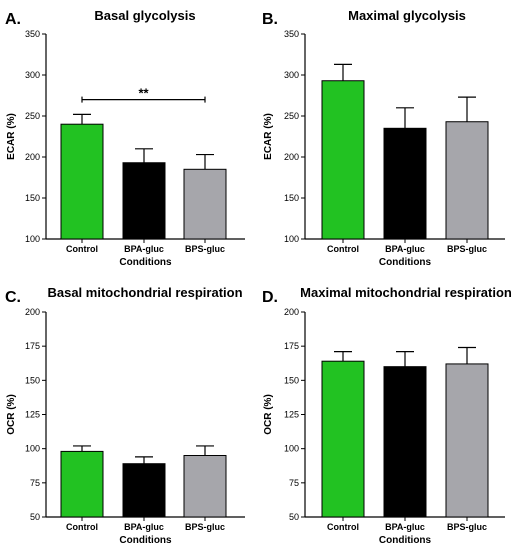 This screenshot has height=550, width=520. What do you see at coordinates (405, 527) in the screenshot?
I see `panel-d-category-label: BPA-gluc` at bounding box center [405, 527].